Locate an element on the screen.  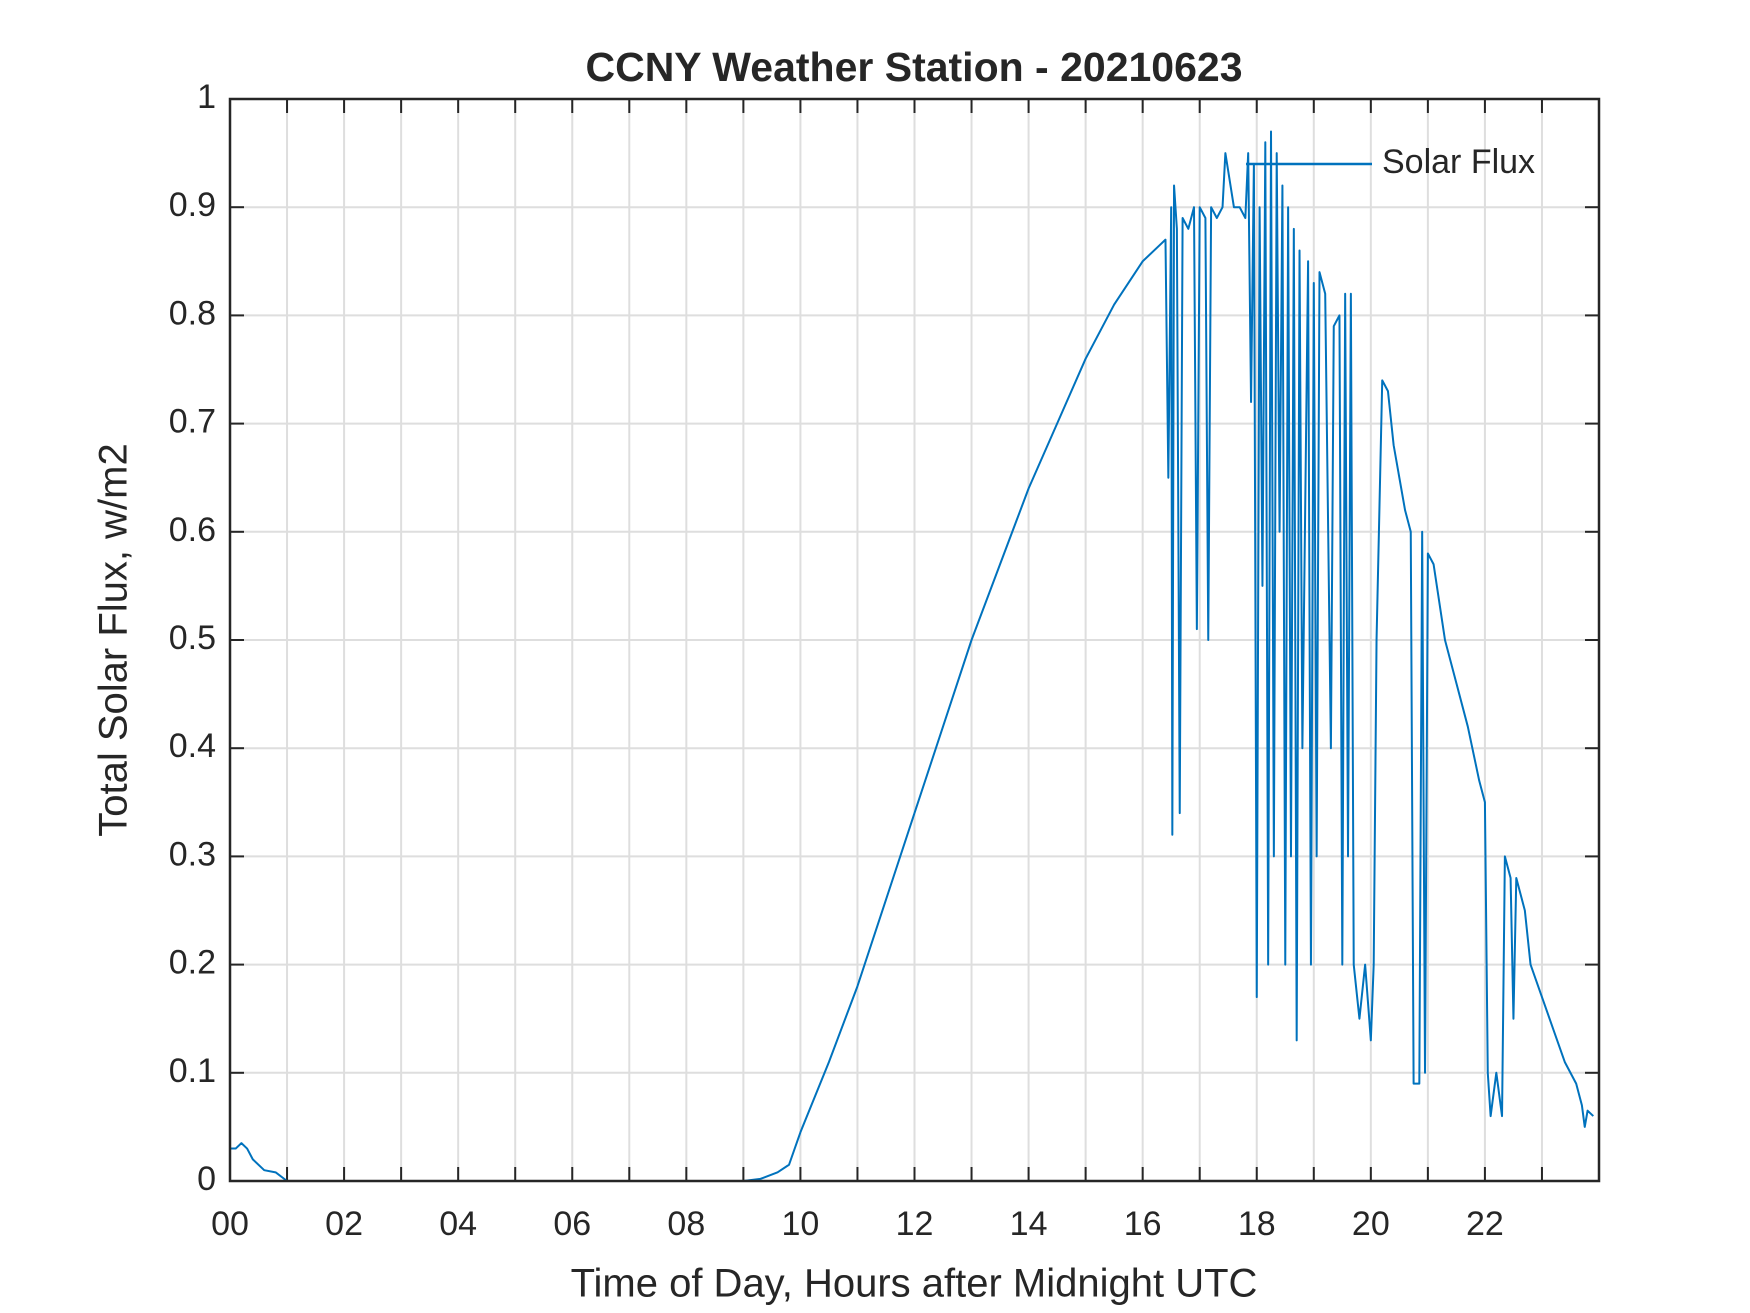
y-tick-label: 0.8 is located at coordinates (192, 313).